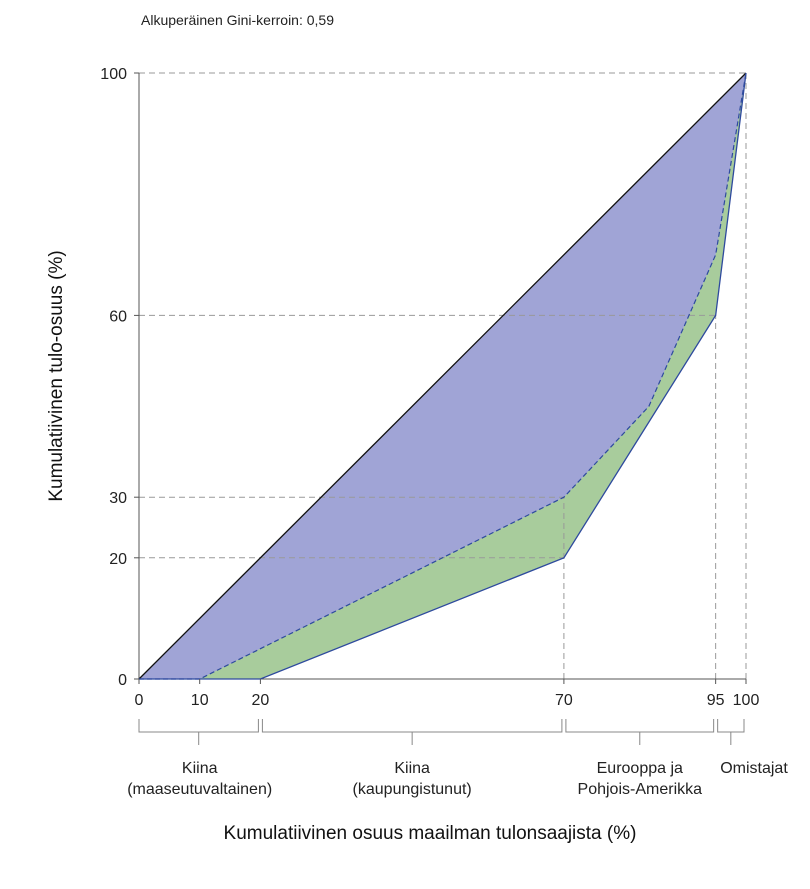 The width and height of the screenshot is (810, 889). Describe the element at coordinates (200, 768) in the screenshot. I see `group-label-0-0: Kiina` at that location.